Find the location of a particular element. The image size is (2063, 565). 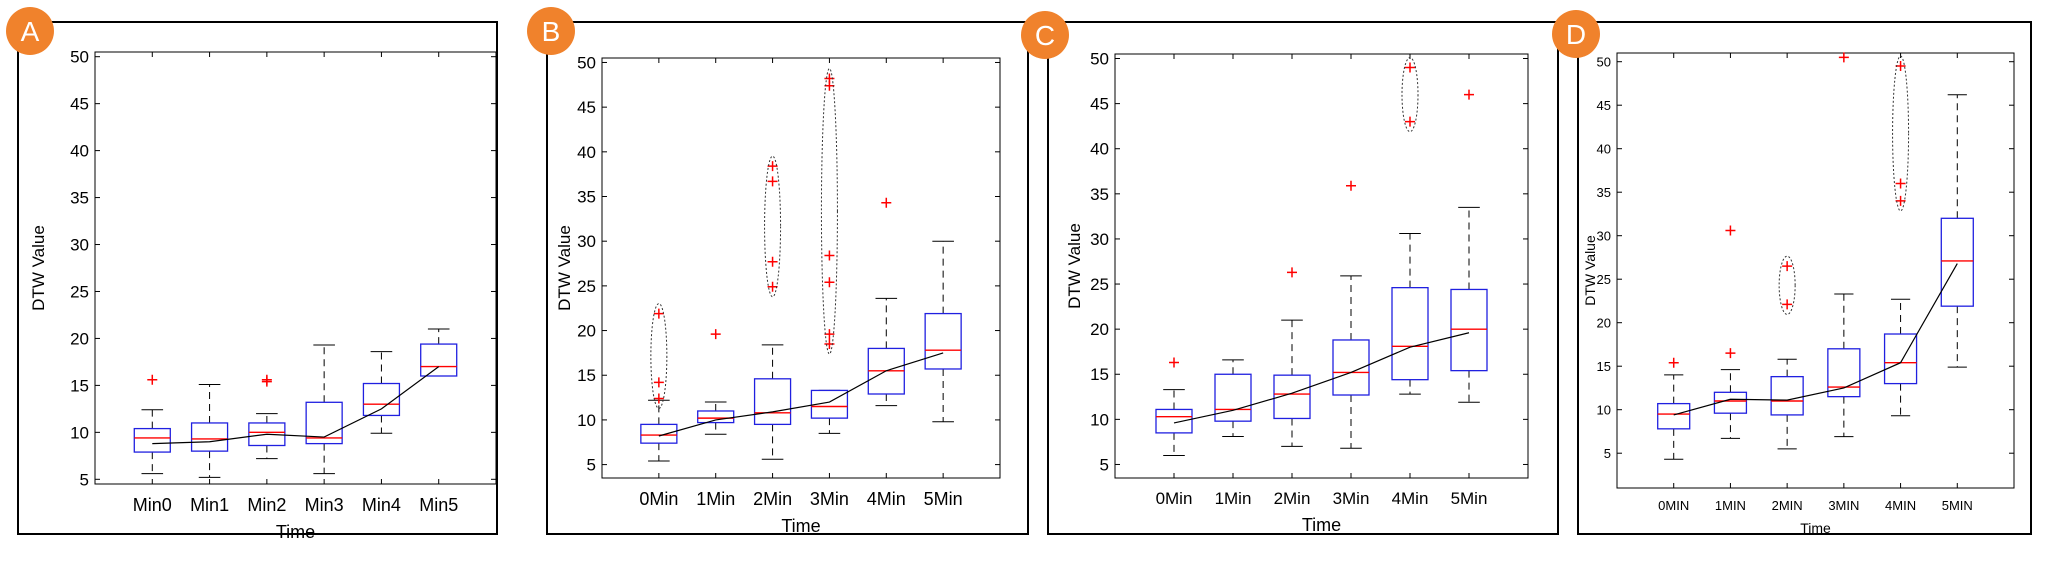

x-tick-label: 0MIN is located at coordinates (1673, 505).